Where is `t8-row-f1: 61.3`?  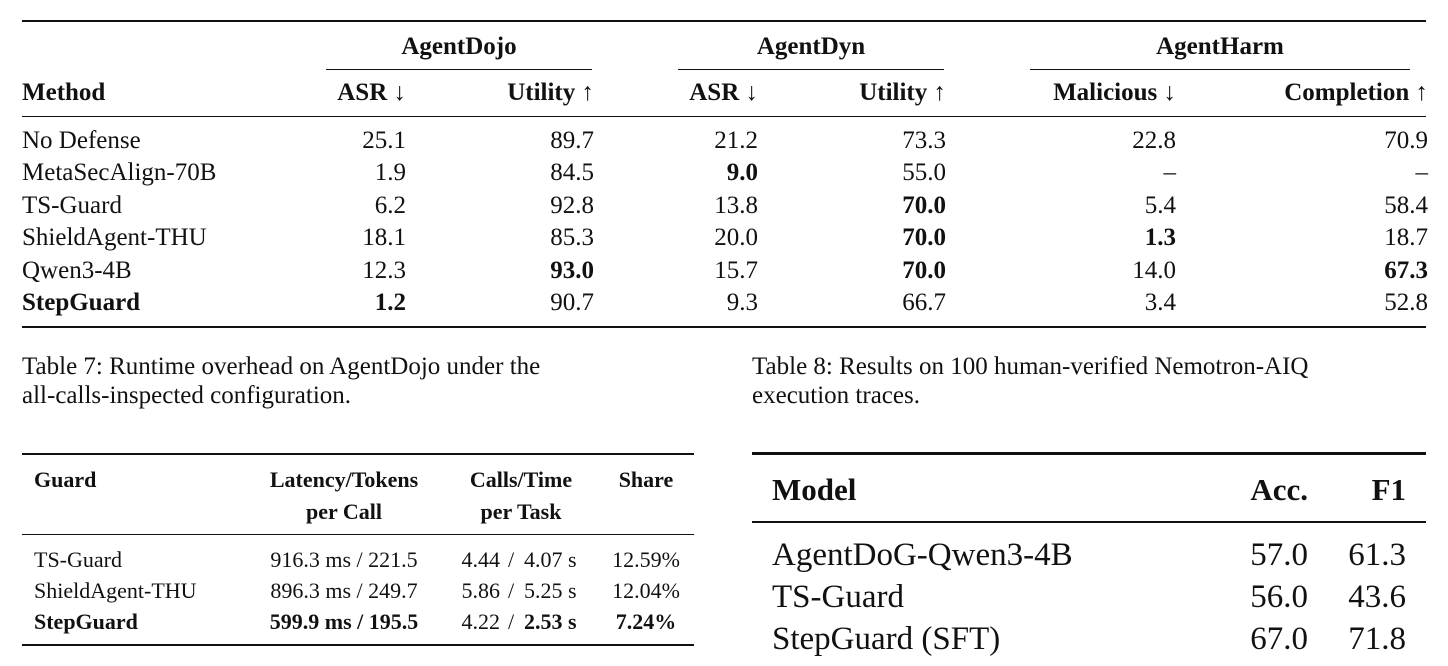 t8-row-f1: 61.3 is located at coordinates (1377, 555).